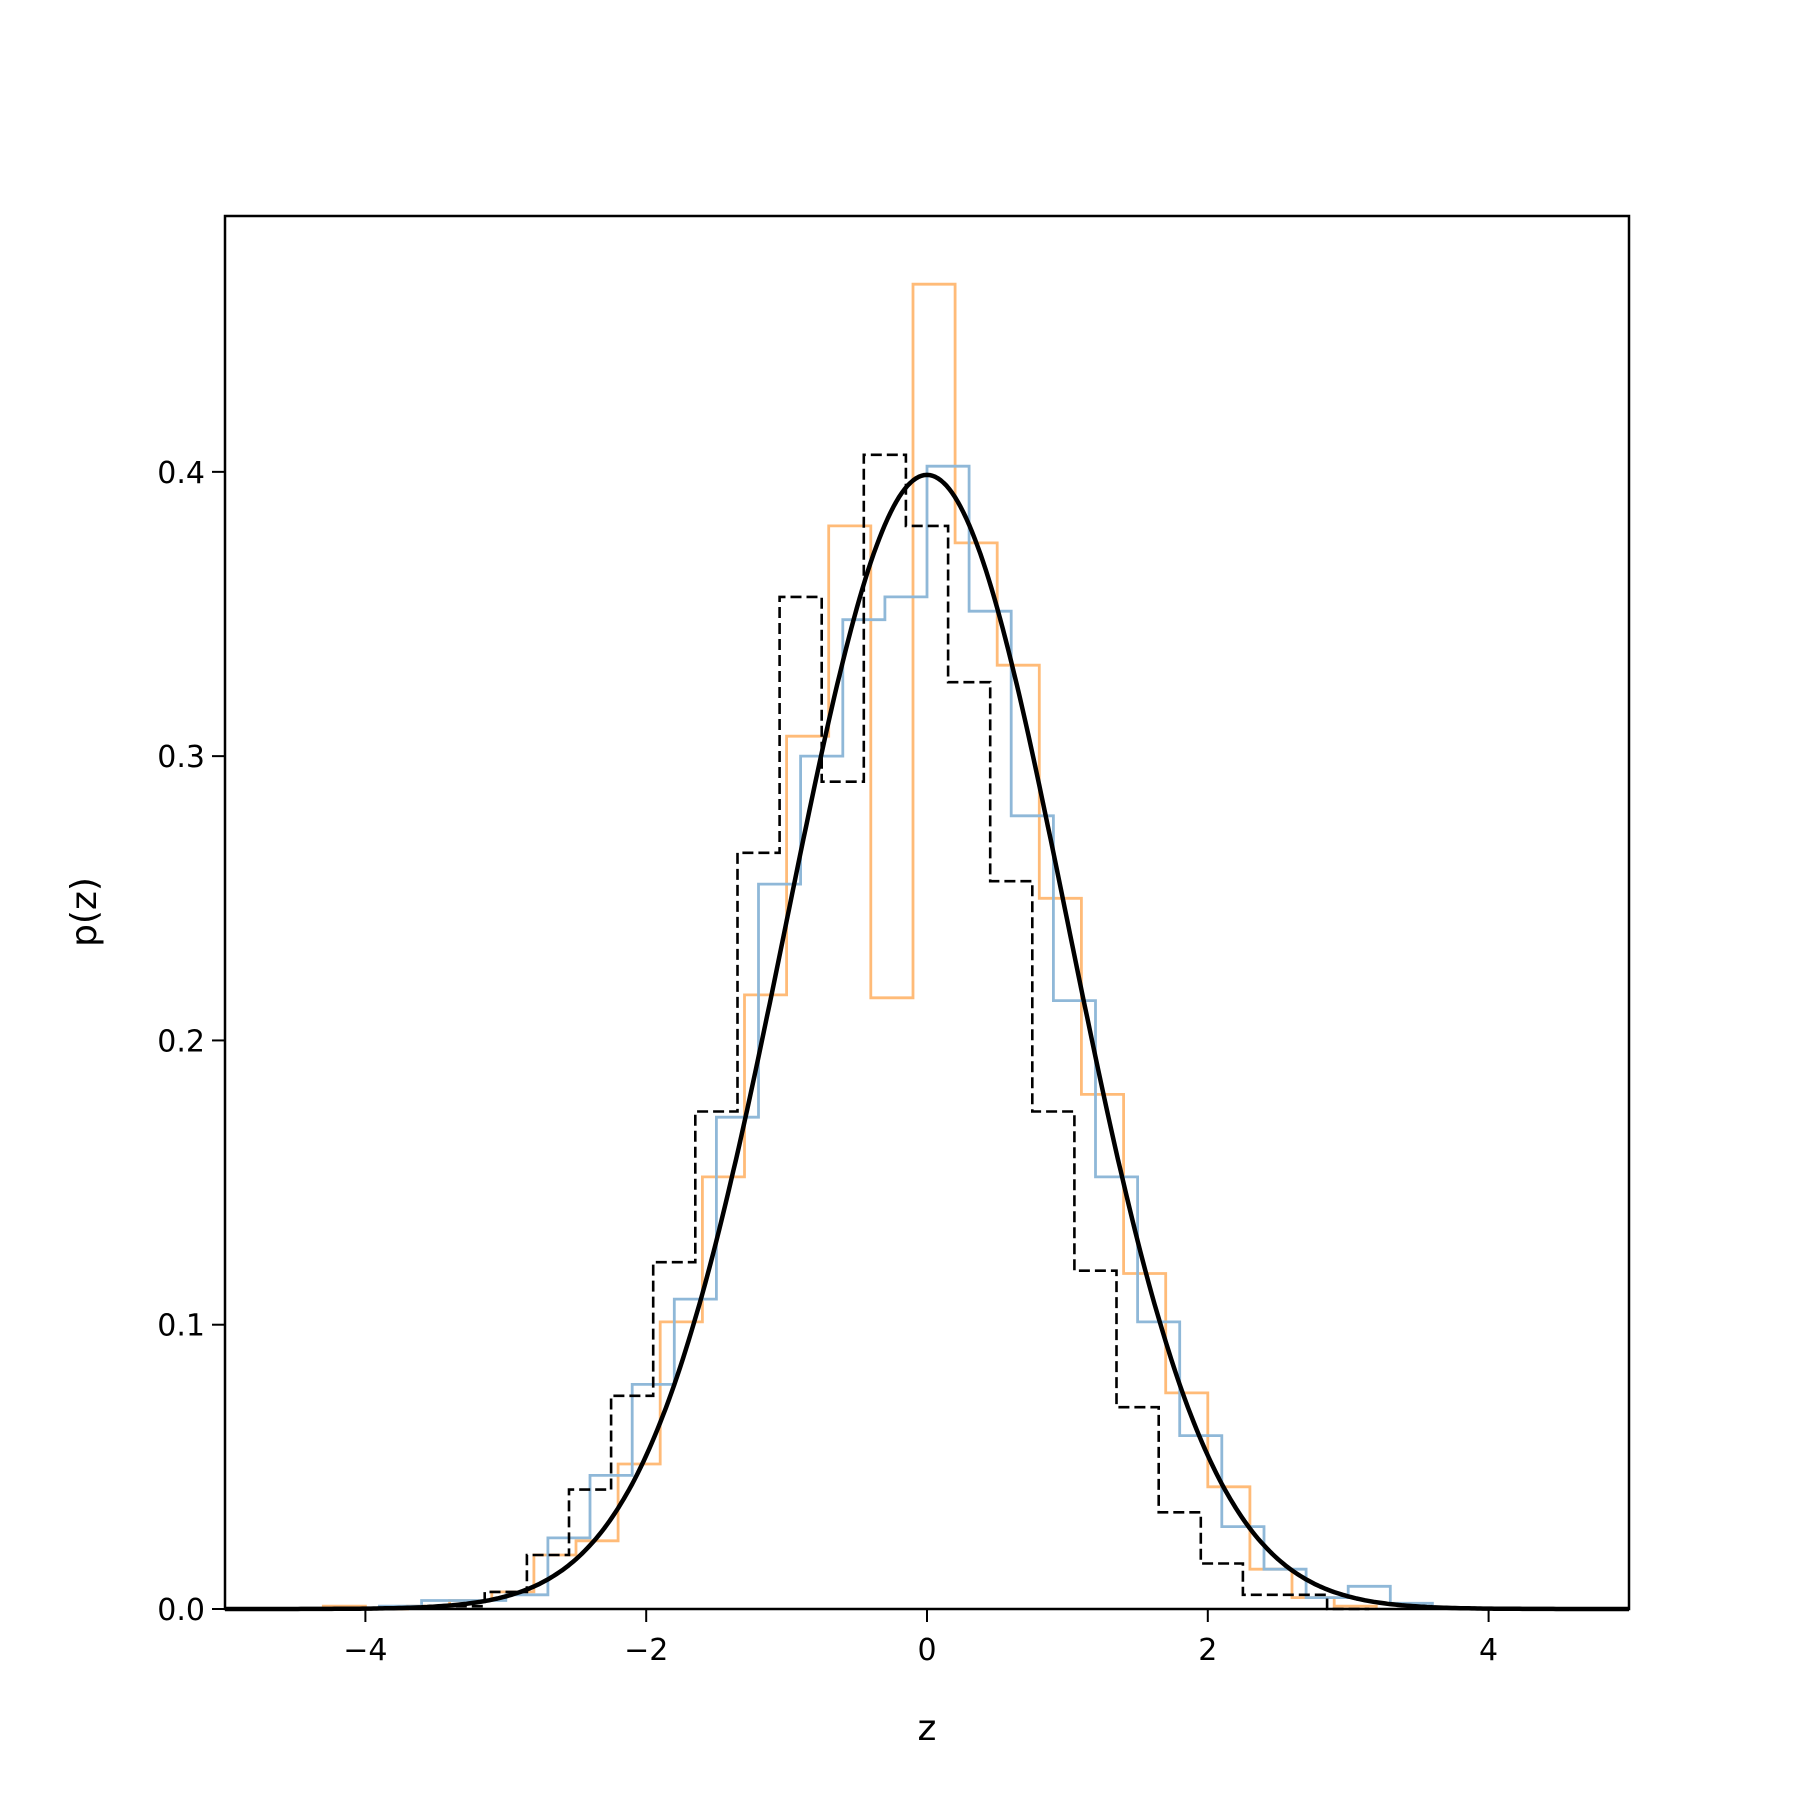  I want to click on x-axis-label: z, so click(927, 1728).